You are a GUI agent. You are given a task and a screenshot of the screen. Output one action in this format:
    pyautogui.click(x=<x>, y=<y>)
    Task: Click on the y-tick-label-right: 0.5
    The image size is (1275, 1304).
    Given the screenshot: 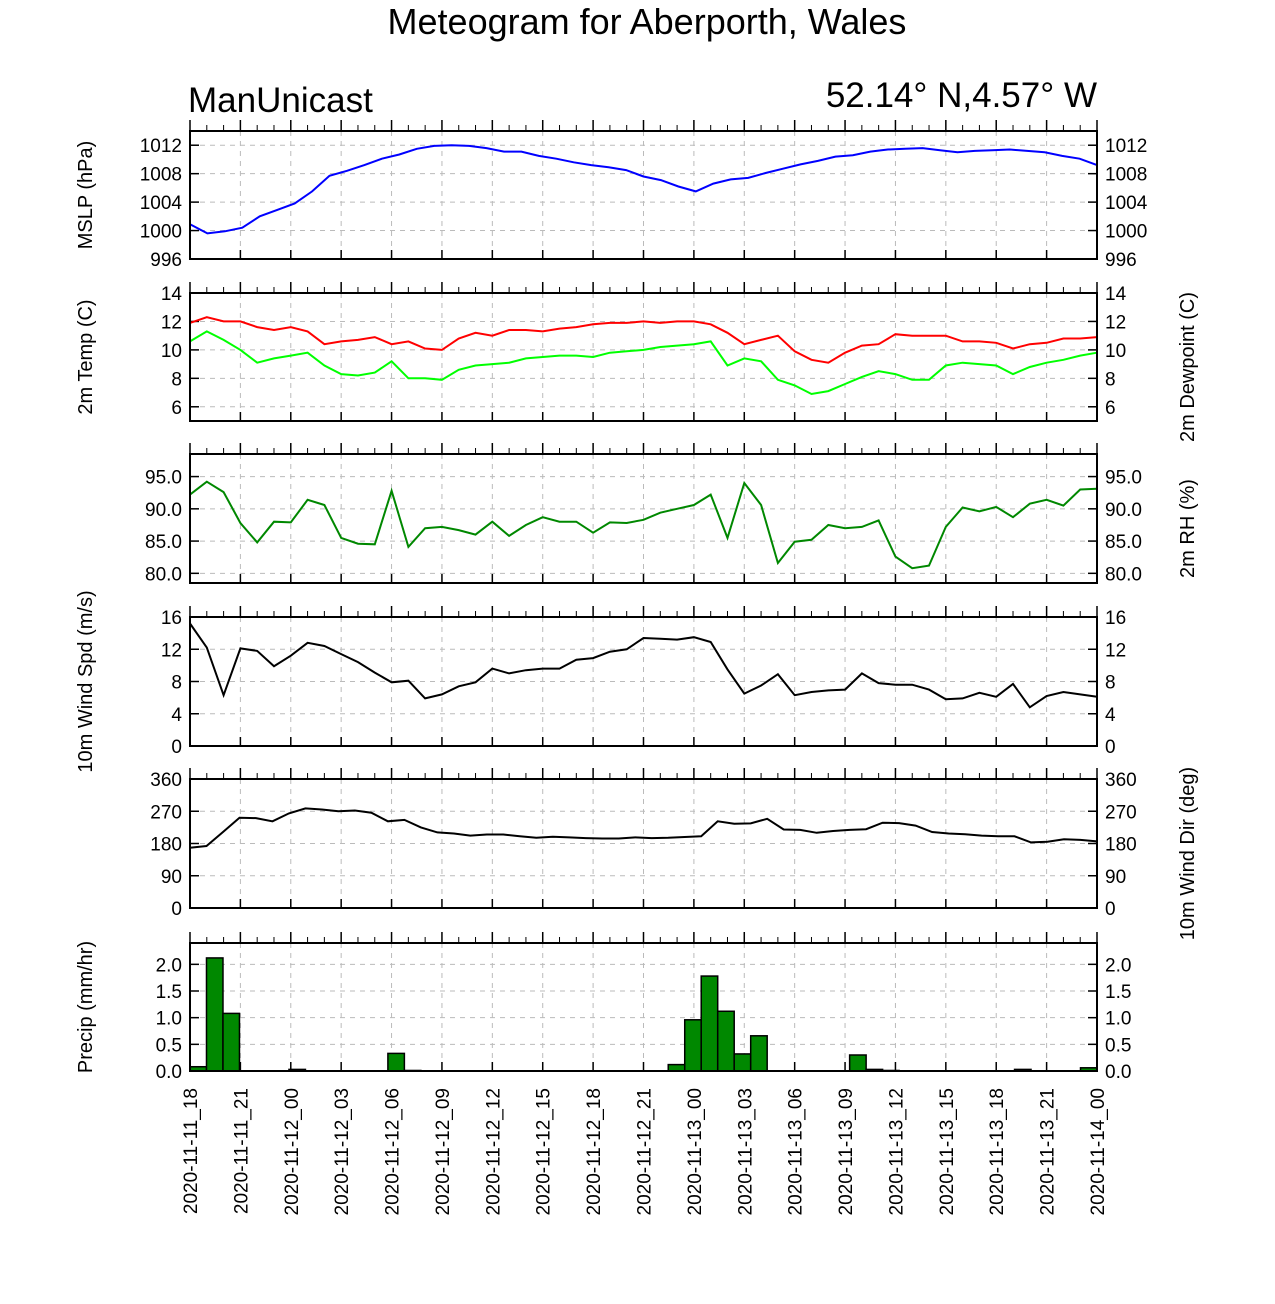 What is the action you would take?
    pyautogui.click(x=1118, y=1045)
    